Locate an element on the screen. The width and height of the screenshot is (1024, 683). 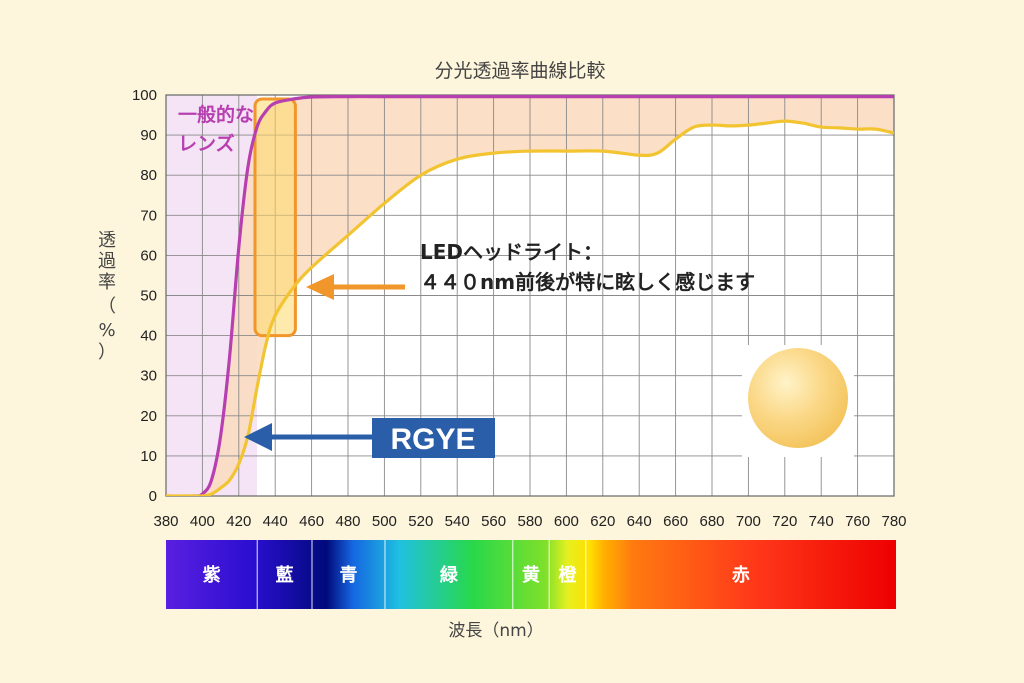
y-axis-label-char: ） is located at coordinates (107, 352).